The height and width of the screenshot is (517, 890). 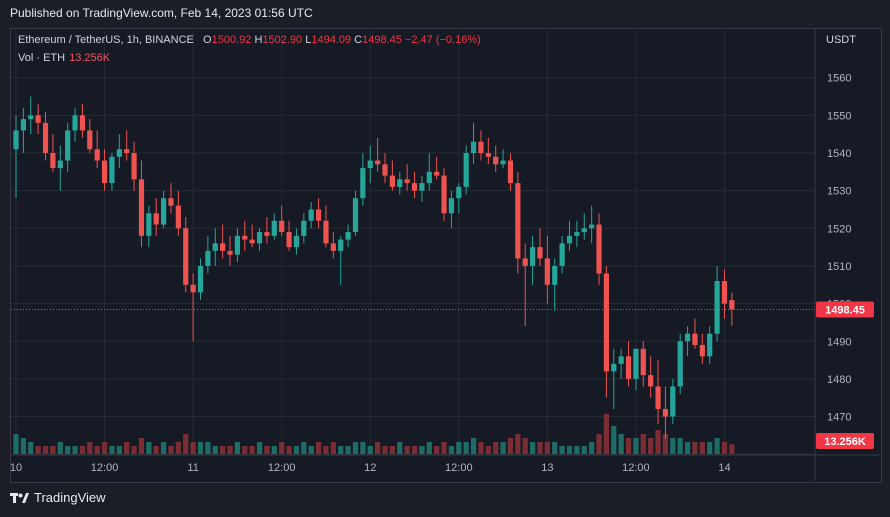 I want to click on symbol-title: Ethereum / TetherUS, 1h, BINANCE, so click(x=106, y=40).